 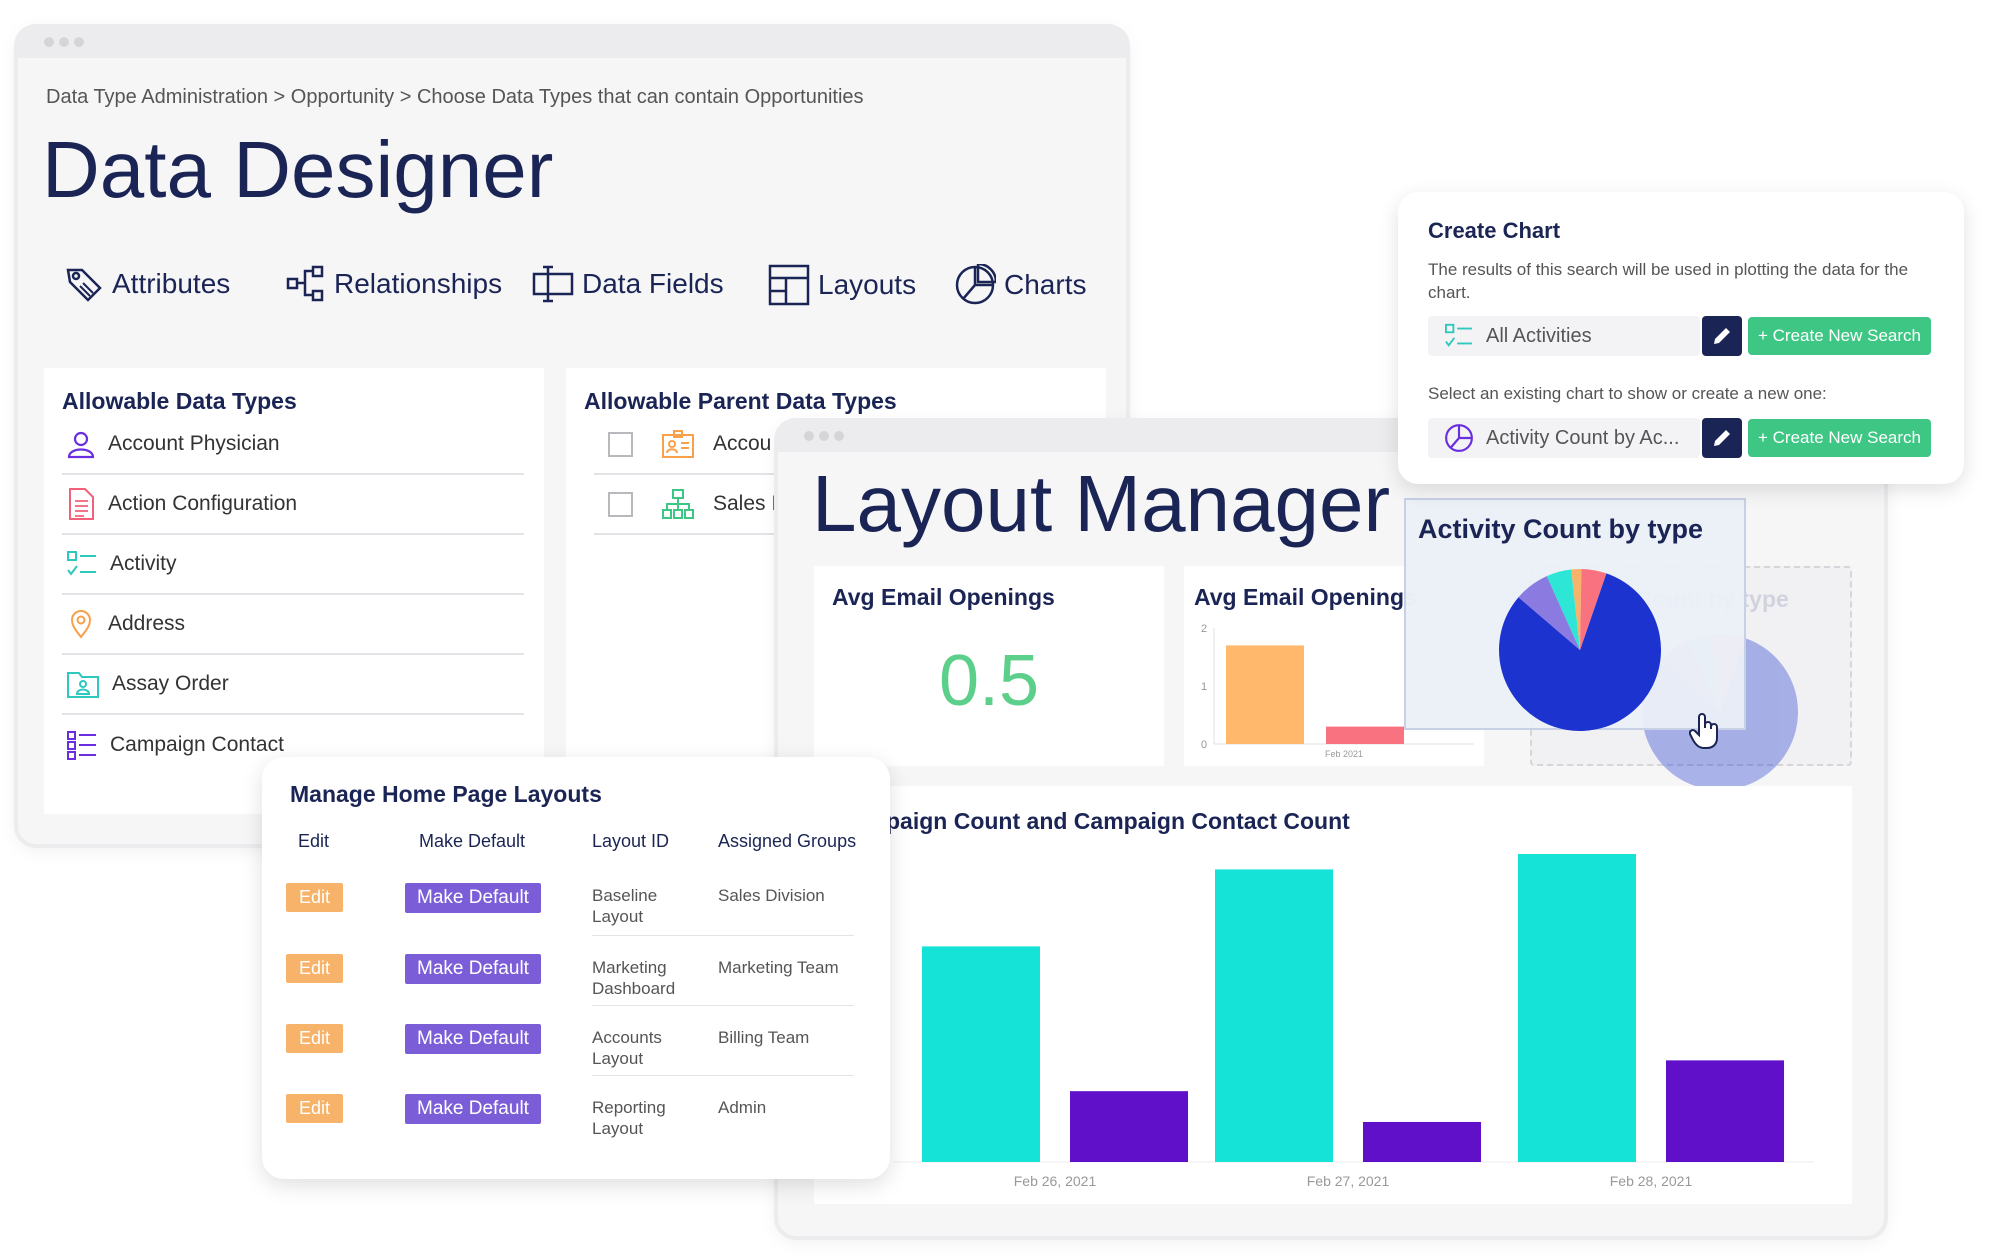 I want to click on column-header-assigned-groups: Assigned Groups, so click(x=787, y=841).